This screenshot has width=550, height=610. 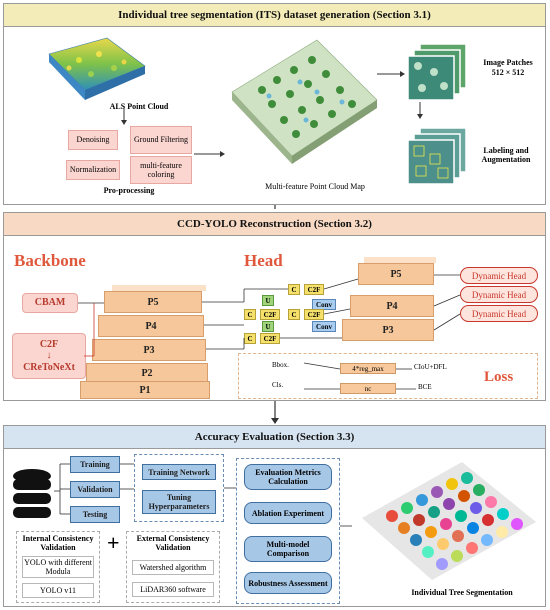 I want to click on upsample-block: U, so click(x=268, y=326).